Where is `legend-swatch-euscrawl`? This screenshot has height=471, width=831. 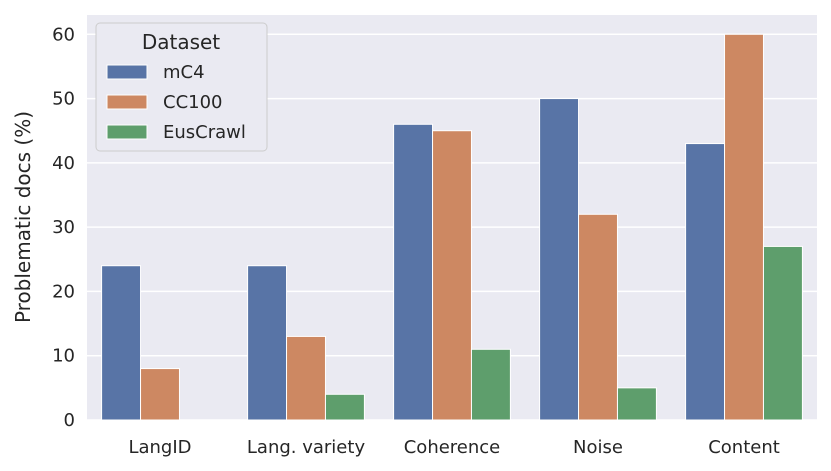
legend-swatch-euscrawl is located at coordinates (127, 132).